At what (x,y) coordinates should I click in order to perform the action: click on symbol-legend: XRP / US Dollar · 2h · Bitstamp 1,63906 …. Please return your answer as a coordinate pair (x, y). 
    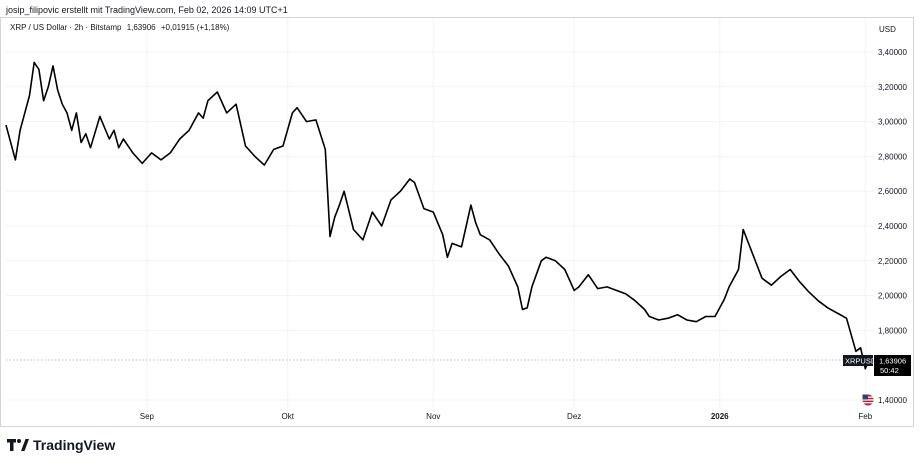
    Looking at the image, I should click on (121, 27).